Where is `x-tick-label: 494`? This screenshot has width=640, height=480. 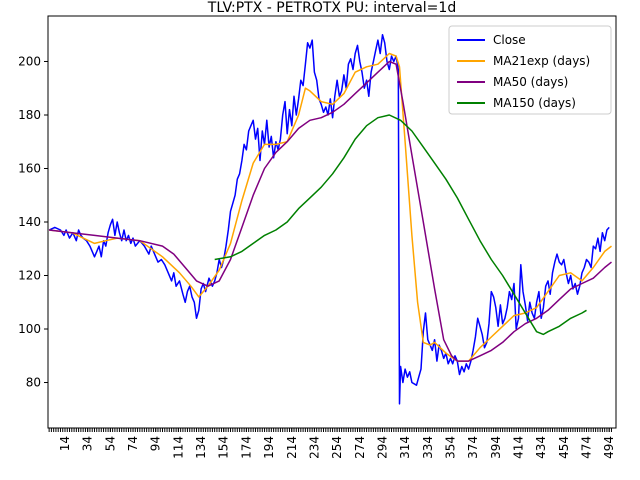
x-tick-label: 494 is located at coordinates (609, 447).